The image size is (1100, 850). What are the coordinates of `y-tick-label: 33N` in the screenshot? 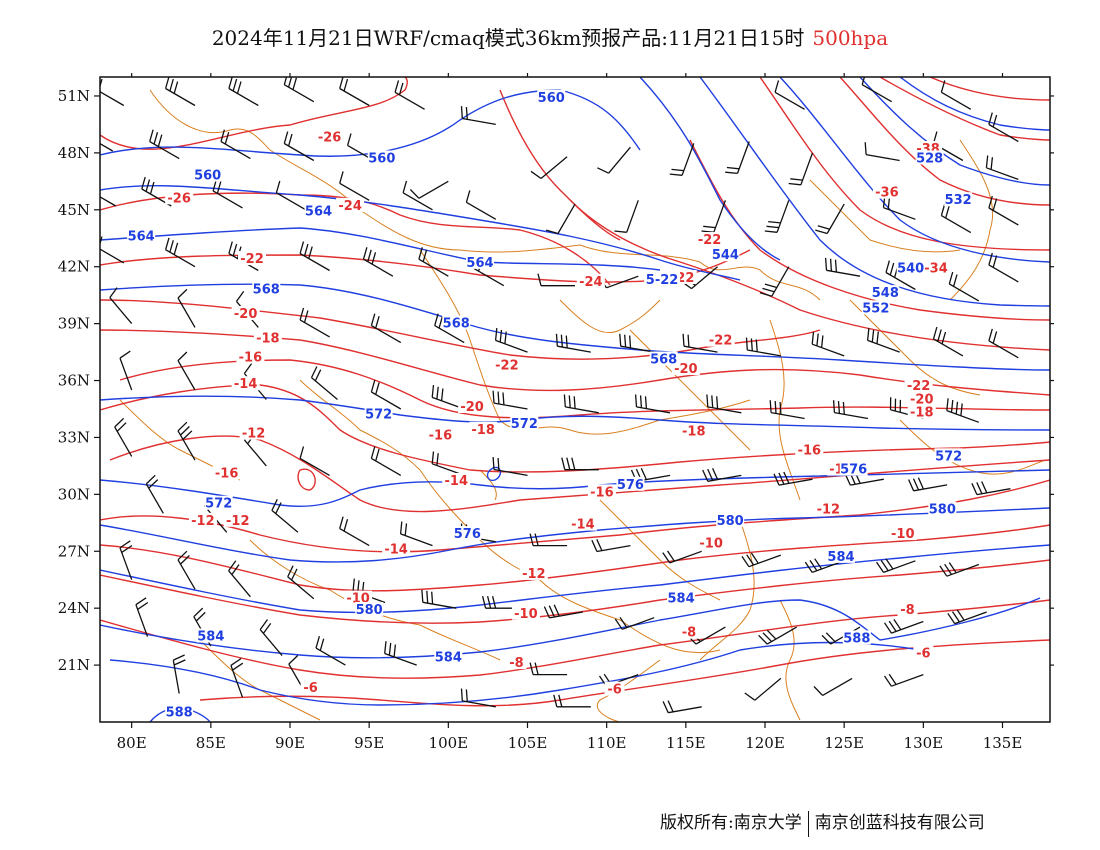 It's located at (74, 437).